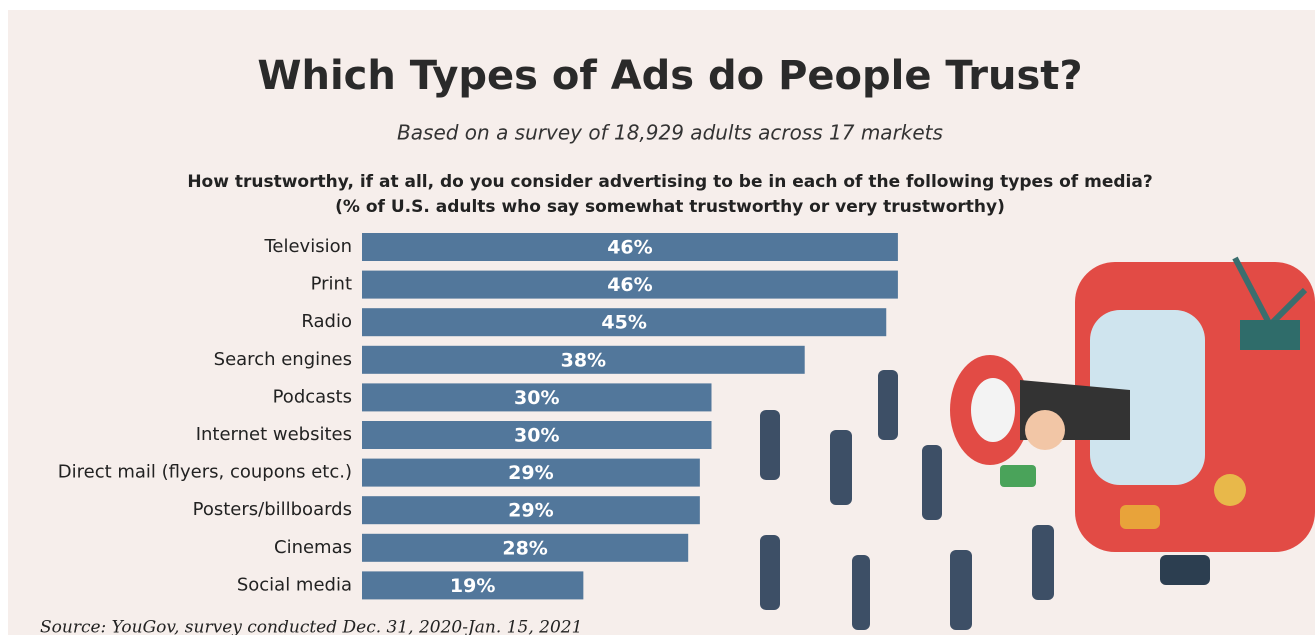 Image resolution: width=1315 pixels, height=635 pixels. I want to click on category-label: Search engines, so click(283, 359).